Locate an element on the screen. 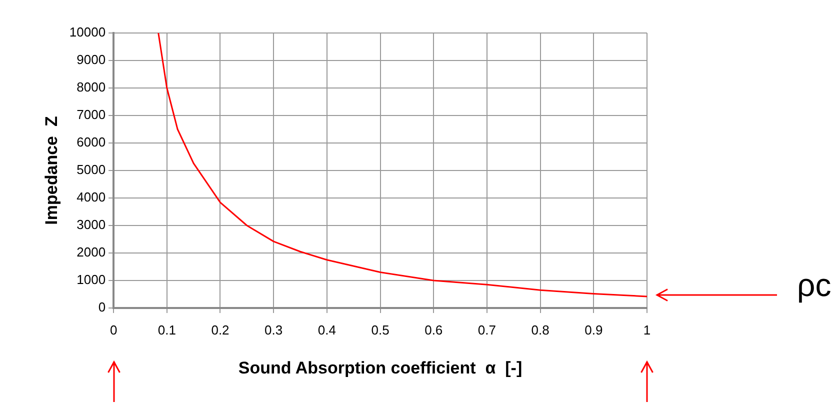 This screenshot has width=837, height=405. y-tick-label: 10000 is located at coordinates (87, 32).